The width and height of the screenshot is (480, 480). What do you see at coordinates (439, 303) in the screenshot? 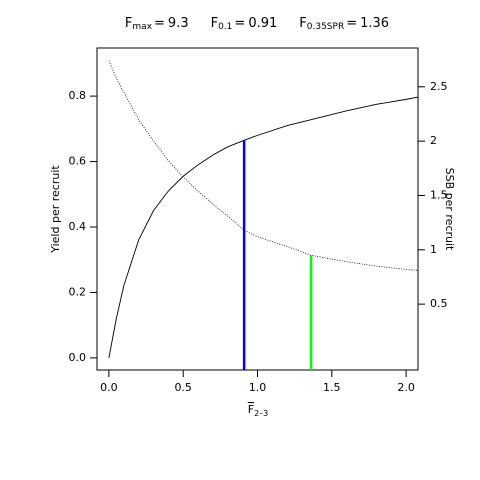
I see `y2-tick-label: 0.5` at bounding box center [439, 303].